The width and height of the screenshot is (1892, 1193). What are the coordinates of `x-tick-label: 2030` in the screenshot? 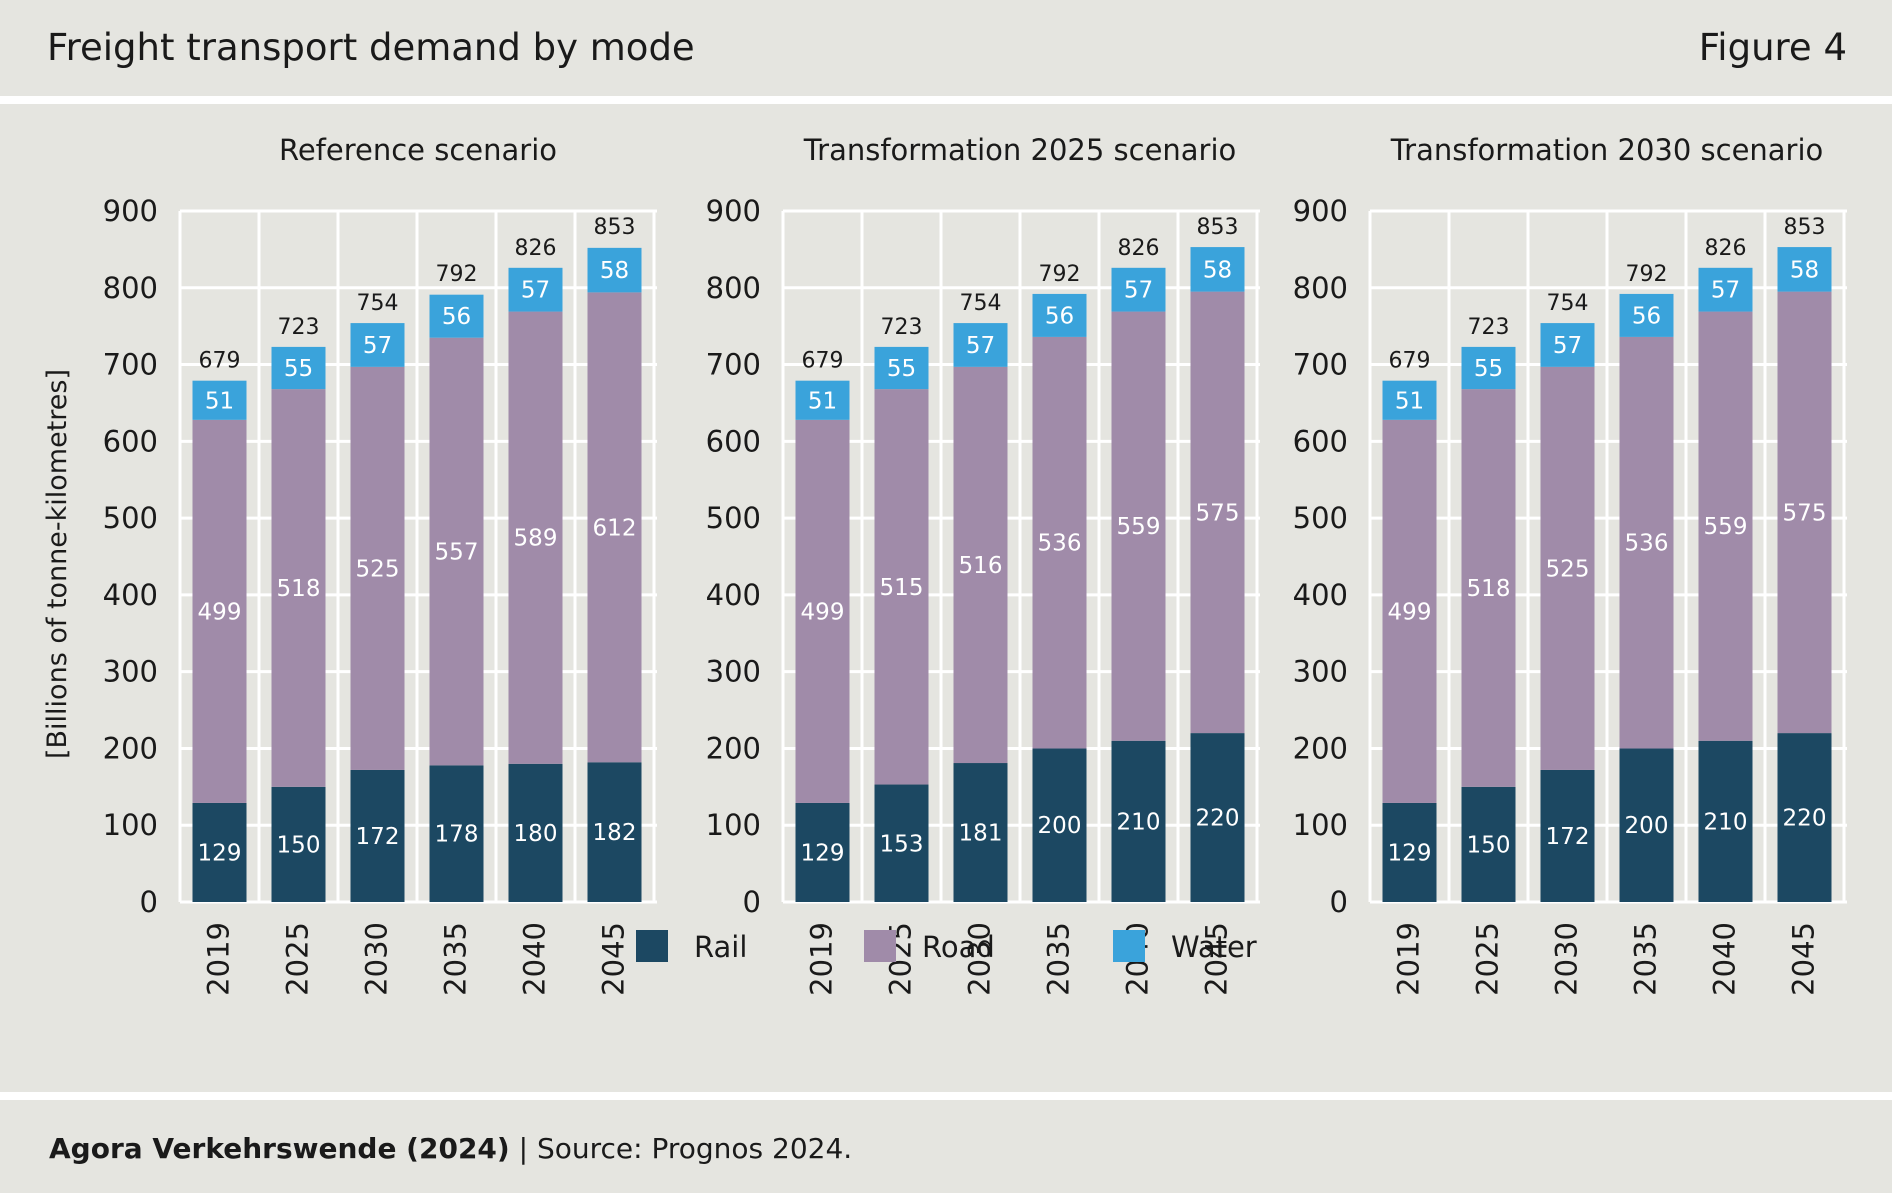 It's located at (377, 959).